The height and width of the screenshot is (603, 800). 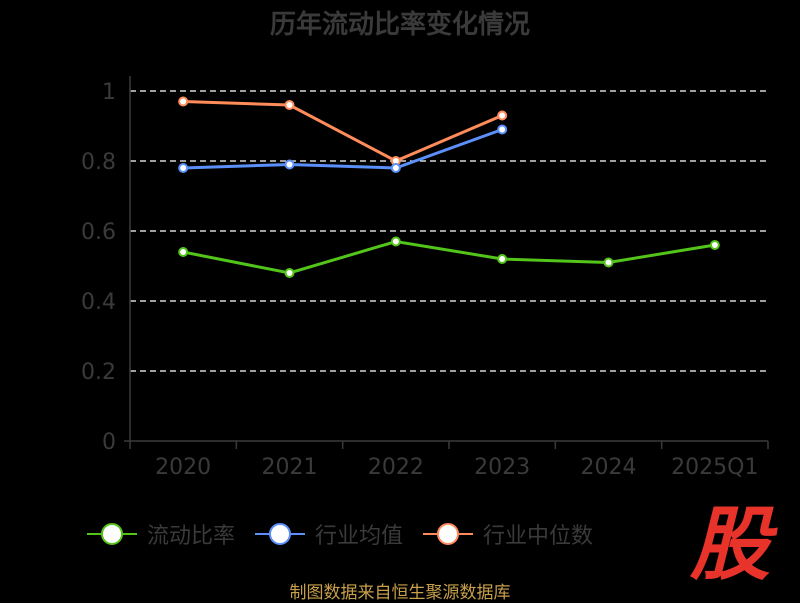 I want to click on legend-label: 流动比率, so click(x=190, y=536).